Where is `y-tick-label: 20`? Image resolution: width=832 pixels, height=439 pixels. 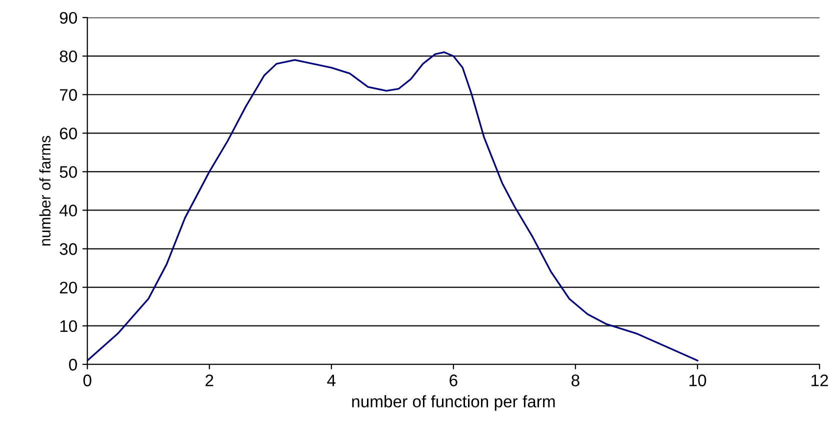
y-tick-label: 20 is located at coordinates (68, 288).